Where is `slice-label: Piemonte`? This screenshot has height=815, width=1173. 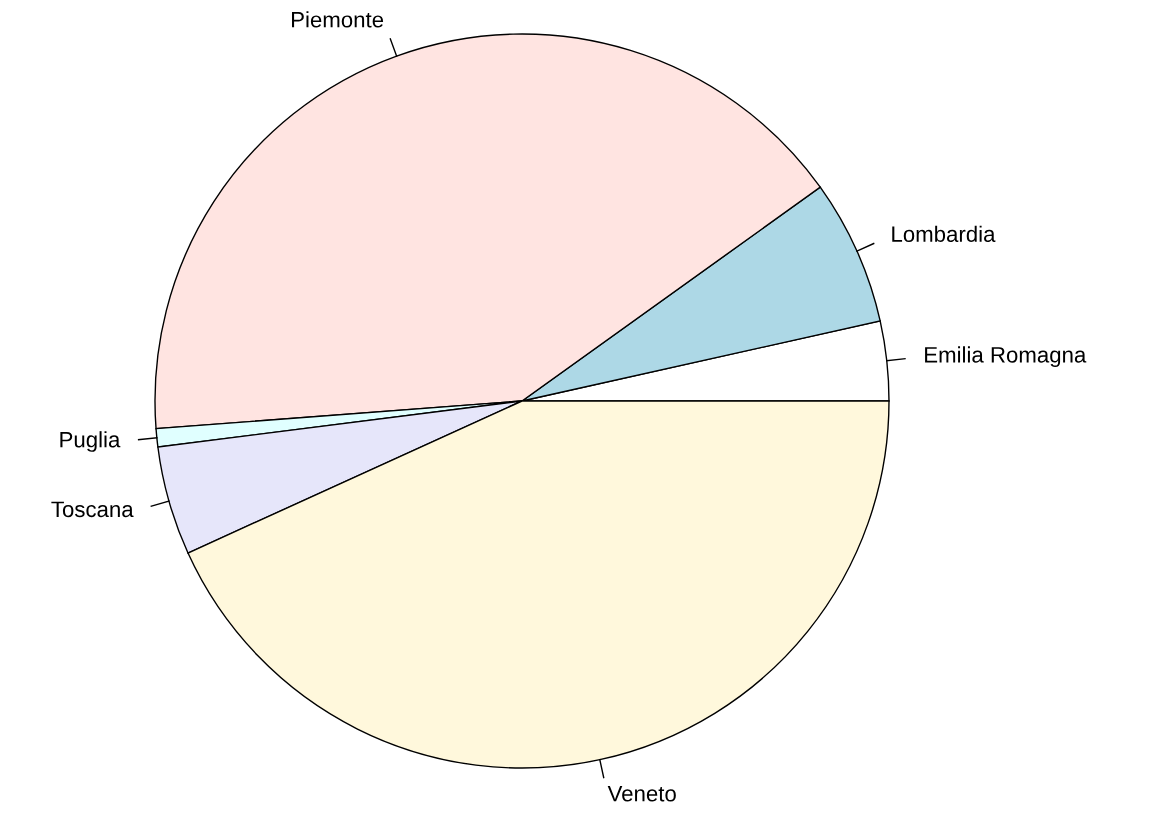
slice-label: Piemonte is located at coordinates (338, 19).